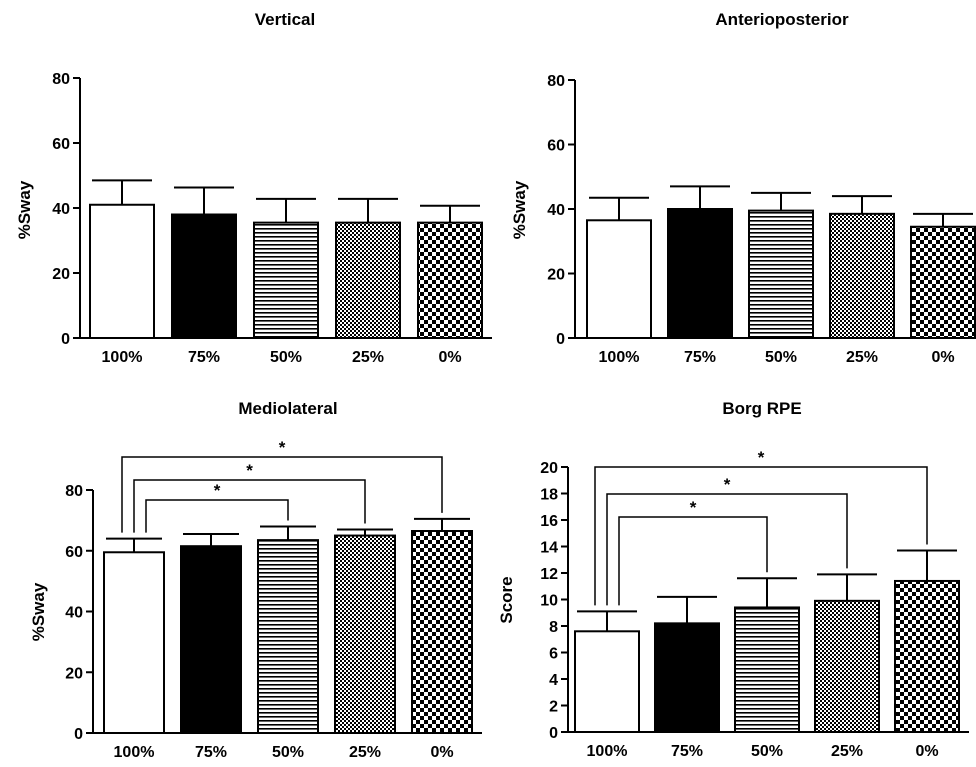  Describe the element at coordinates (285, 19) in the screenshot. I see `chart-title: Vertical` at that location.